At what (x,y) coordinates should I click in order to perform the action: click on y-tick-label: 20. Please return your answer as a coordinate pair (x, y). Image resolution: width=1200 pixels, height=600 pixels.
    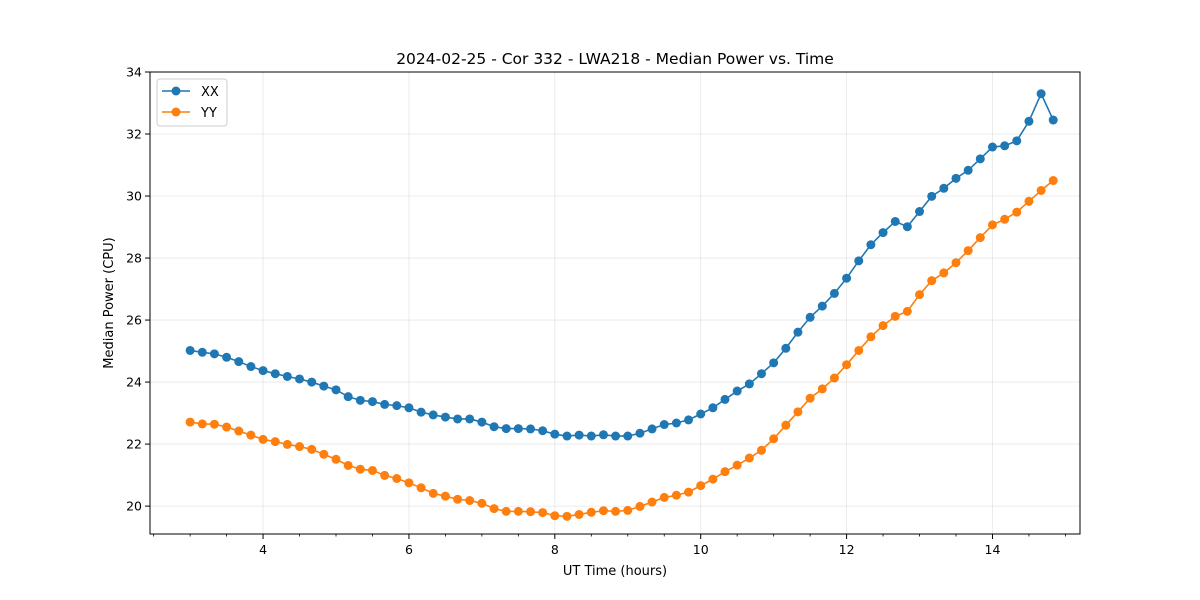
    Looking at the image, I should click on (134, 506).